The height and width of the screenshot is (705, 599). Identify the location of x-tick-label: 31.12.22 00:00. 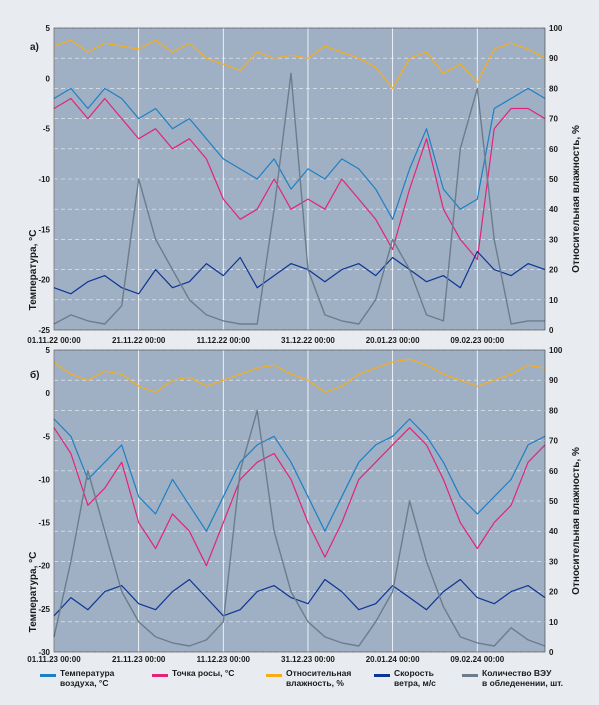
(308, 340).